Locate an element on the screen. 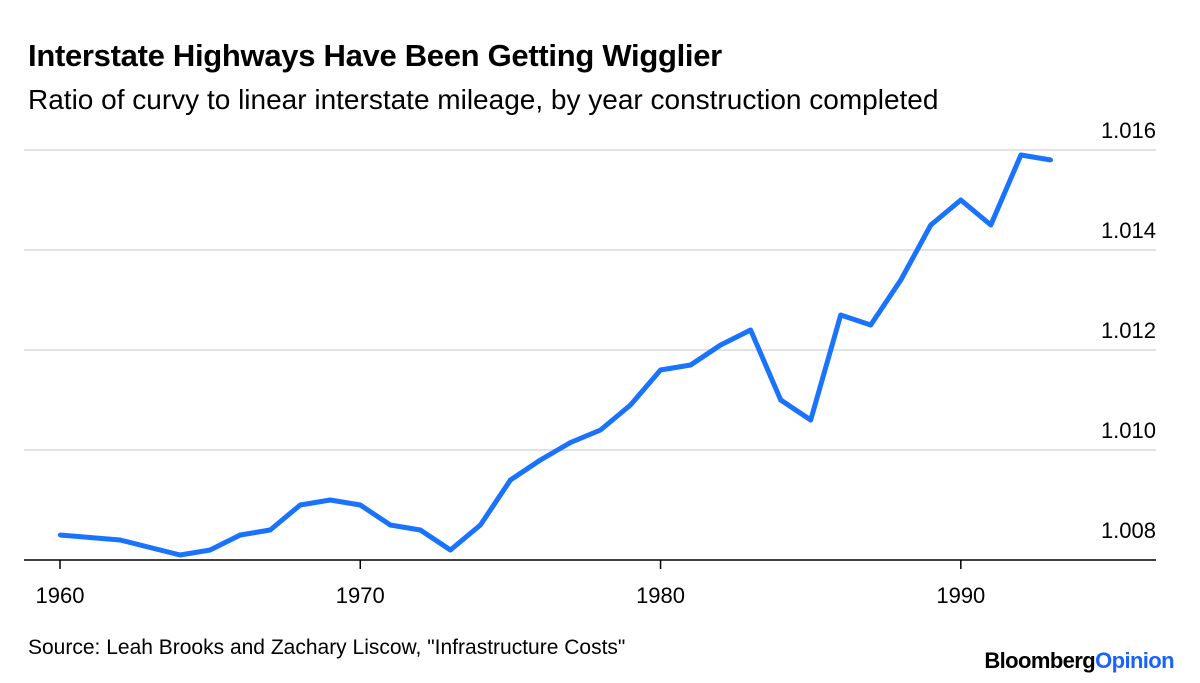 Image resolution: width=1200 pixels, height=683 pixels. y-axis-ticks: 1.008 1.010 1.012 1.014 1.016 is located at coordinates (1128, 330).